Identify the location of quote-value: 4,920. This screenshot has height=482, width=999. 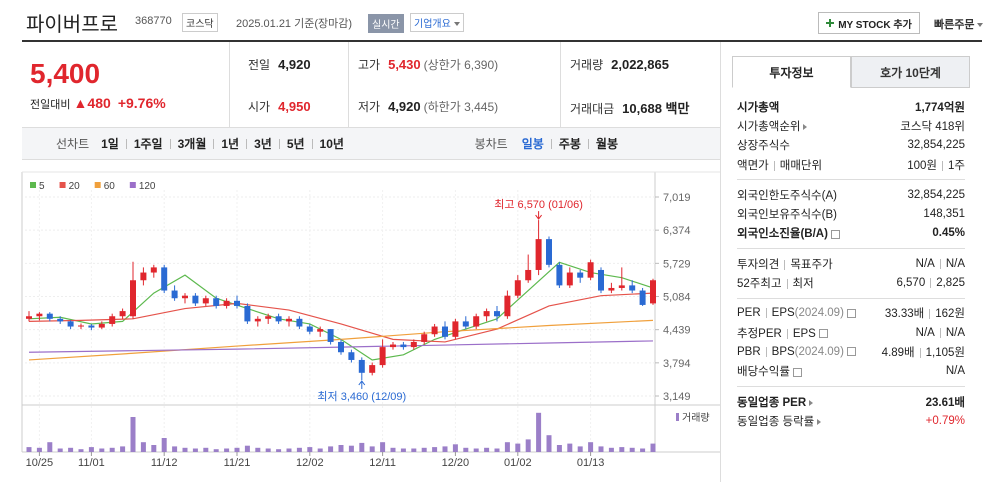
(404, 106).